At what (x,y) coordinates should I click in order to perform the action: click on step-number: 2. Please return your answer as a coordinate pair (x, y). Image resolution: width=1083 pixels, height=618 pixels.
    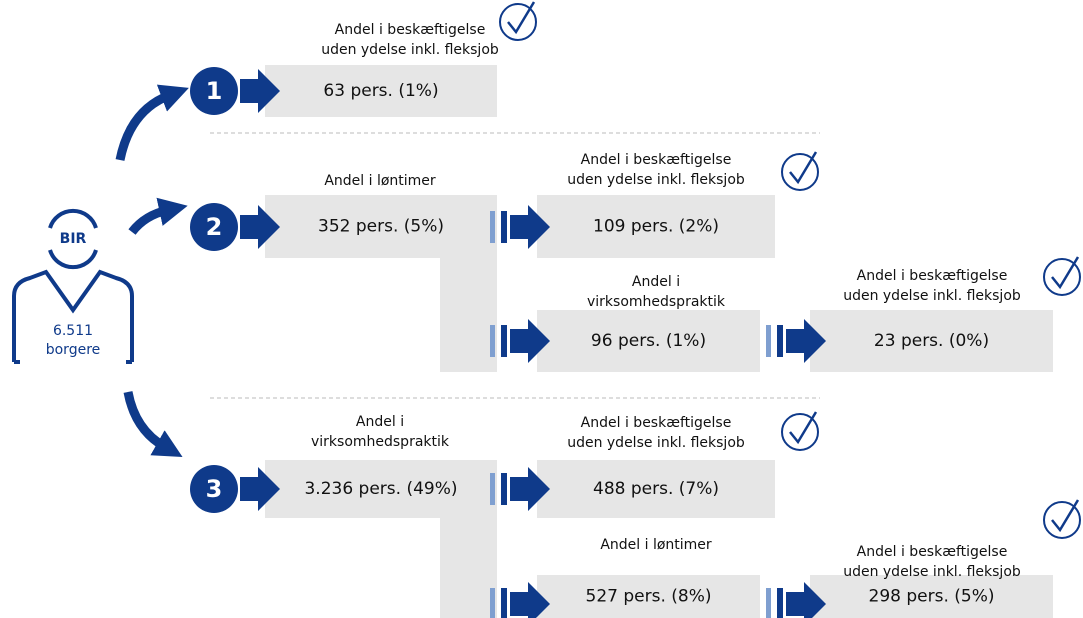
    Looking at the image, I should click on (214, 227).